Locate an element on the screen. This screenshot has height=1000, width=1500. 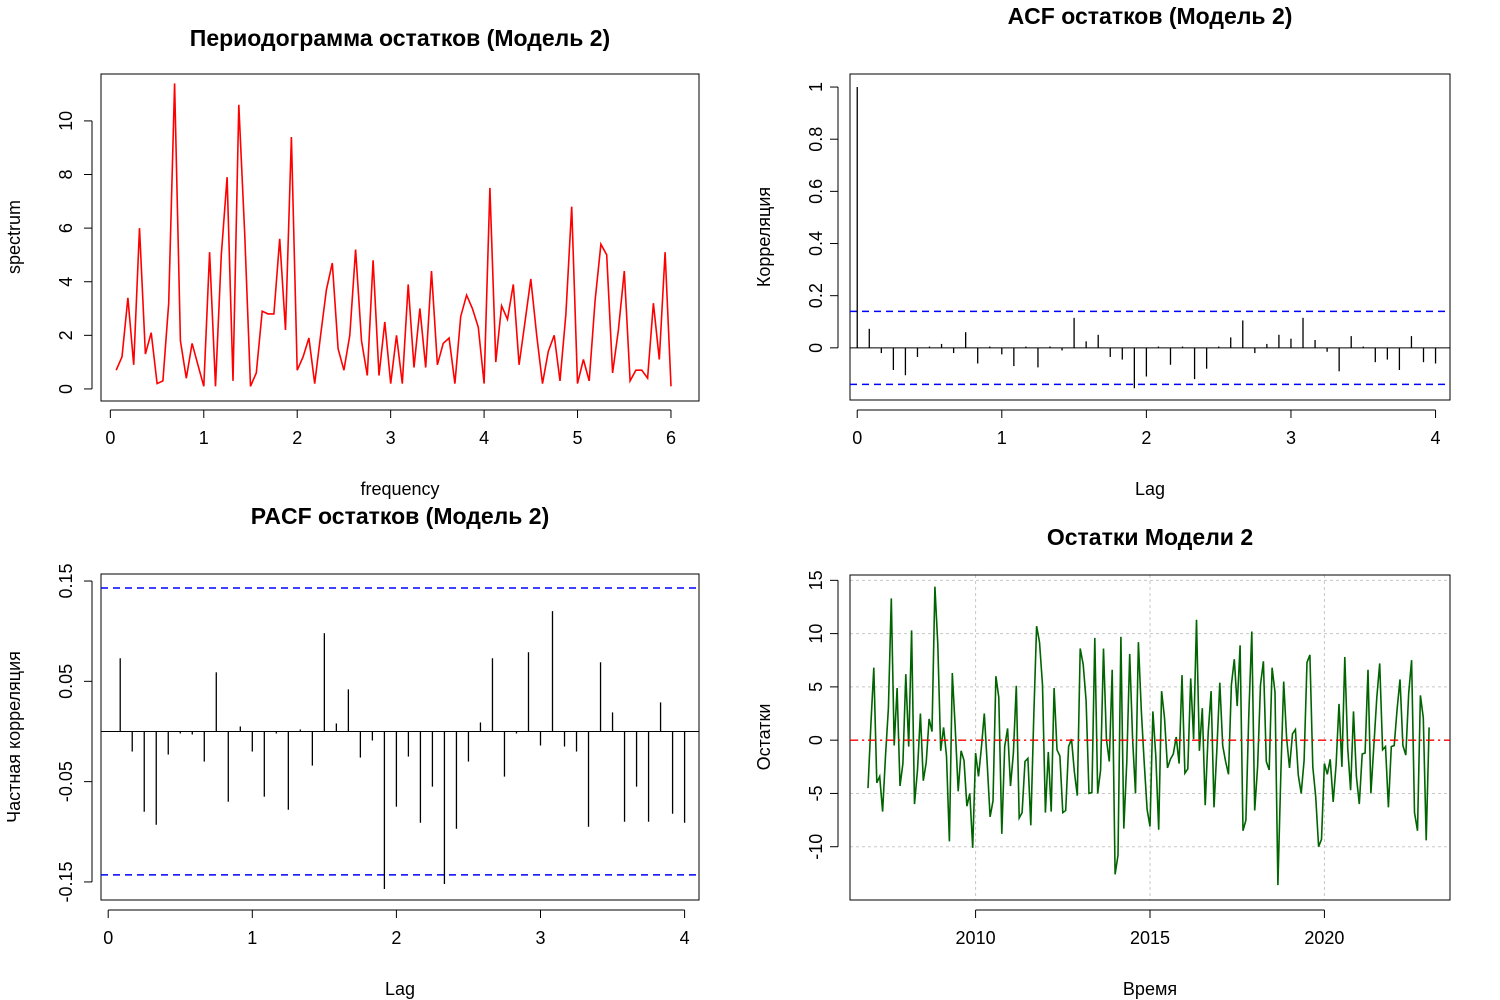
acf-marks is located at coordinates (1150, 238).